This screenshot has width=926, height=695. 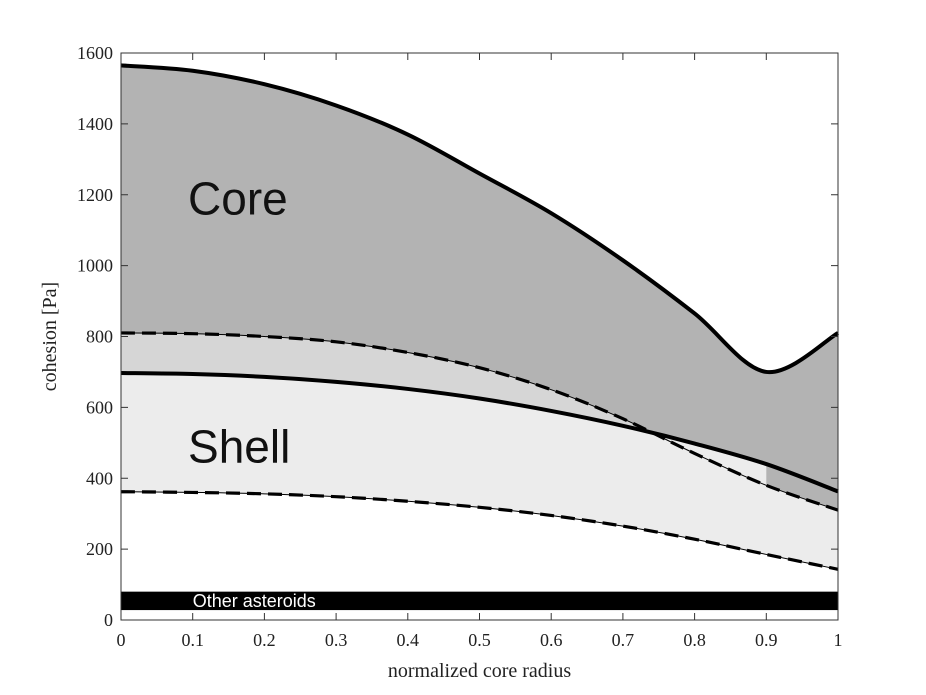 I want to click on x-tick-label: 1, so click(x=838, y=640).